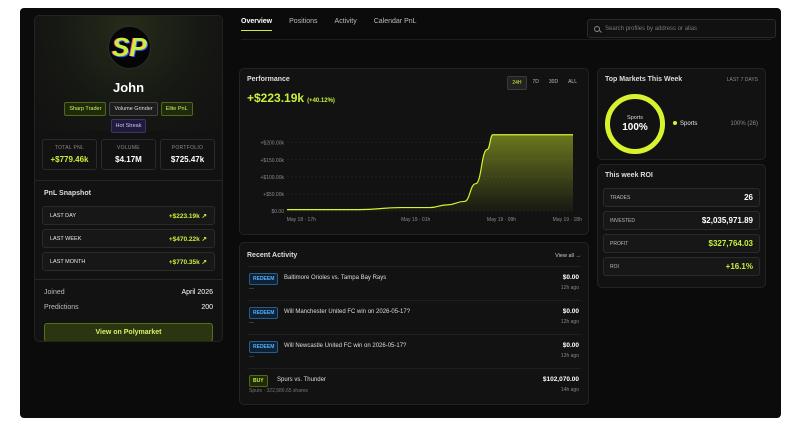  I want to click on stat-label: VOLUME, so click(128, 148).